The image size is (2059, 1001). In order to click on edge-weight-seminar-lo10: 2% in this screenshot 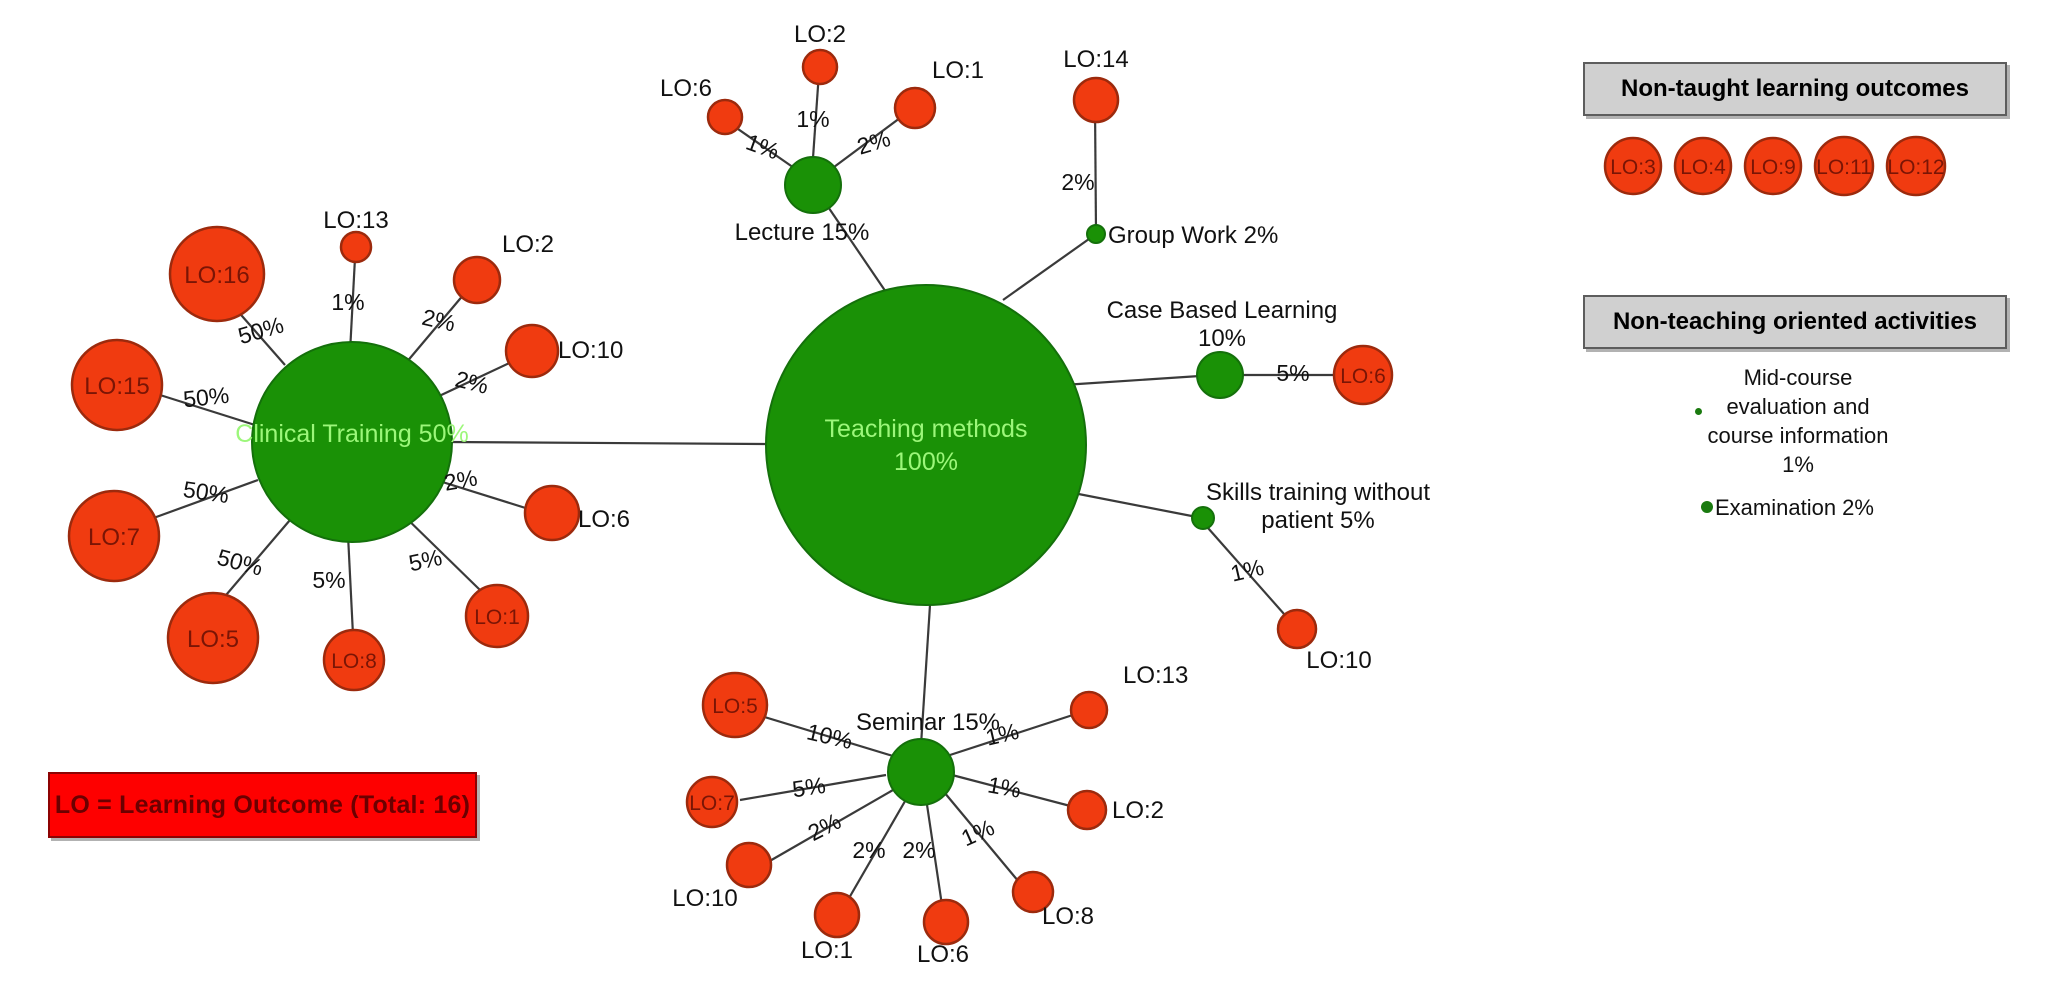, I will do `click(824, 827)`.